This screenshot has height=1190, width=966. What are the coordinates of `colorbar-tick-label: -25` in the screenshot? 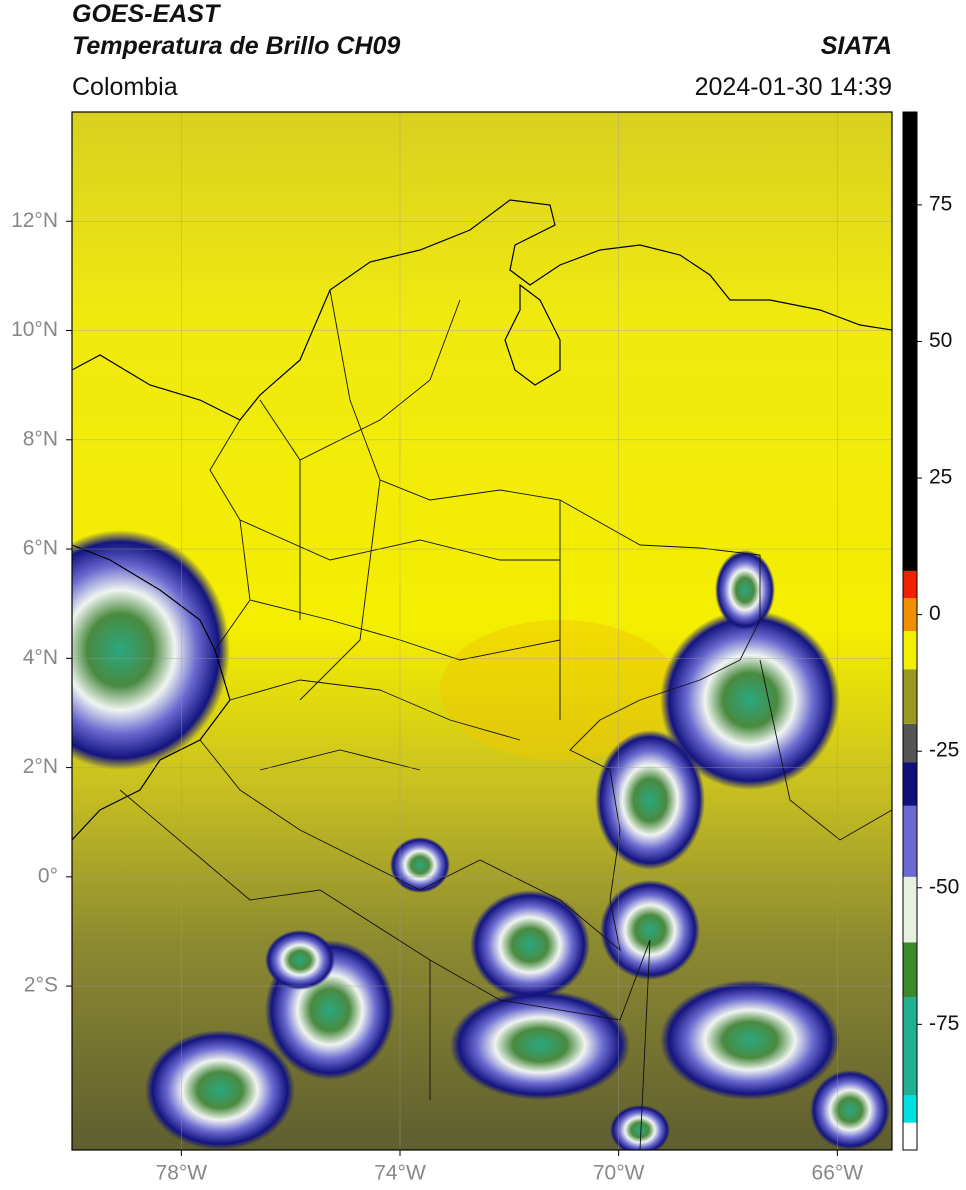 It's located at (944, 750).